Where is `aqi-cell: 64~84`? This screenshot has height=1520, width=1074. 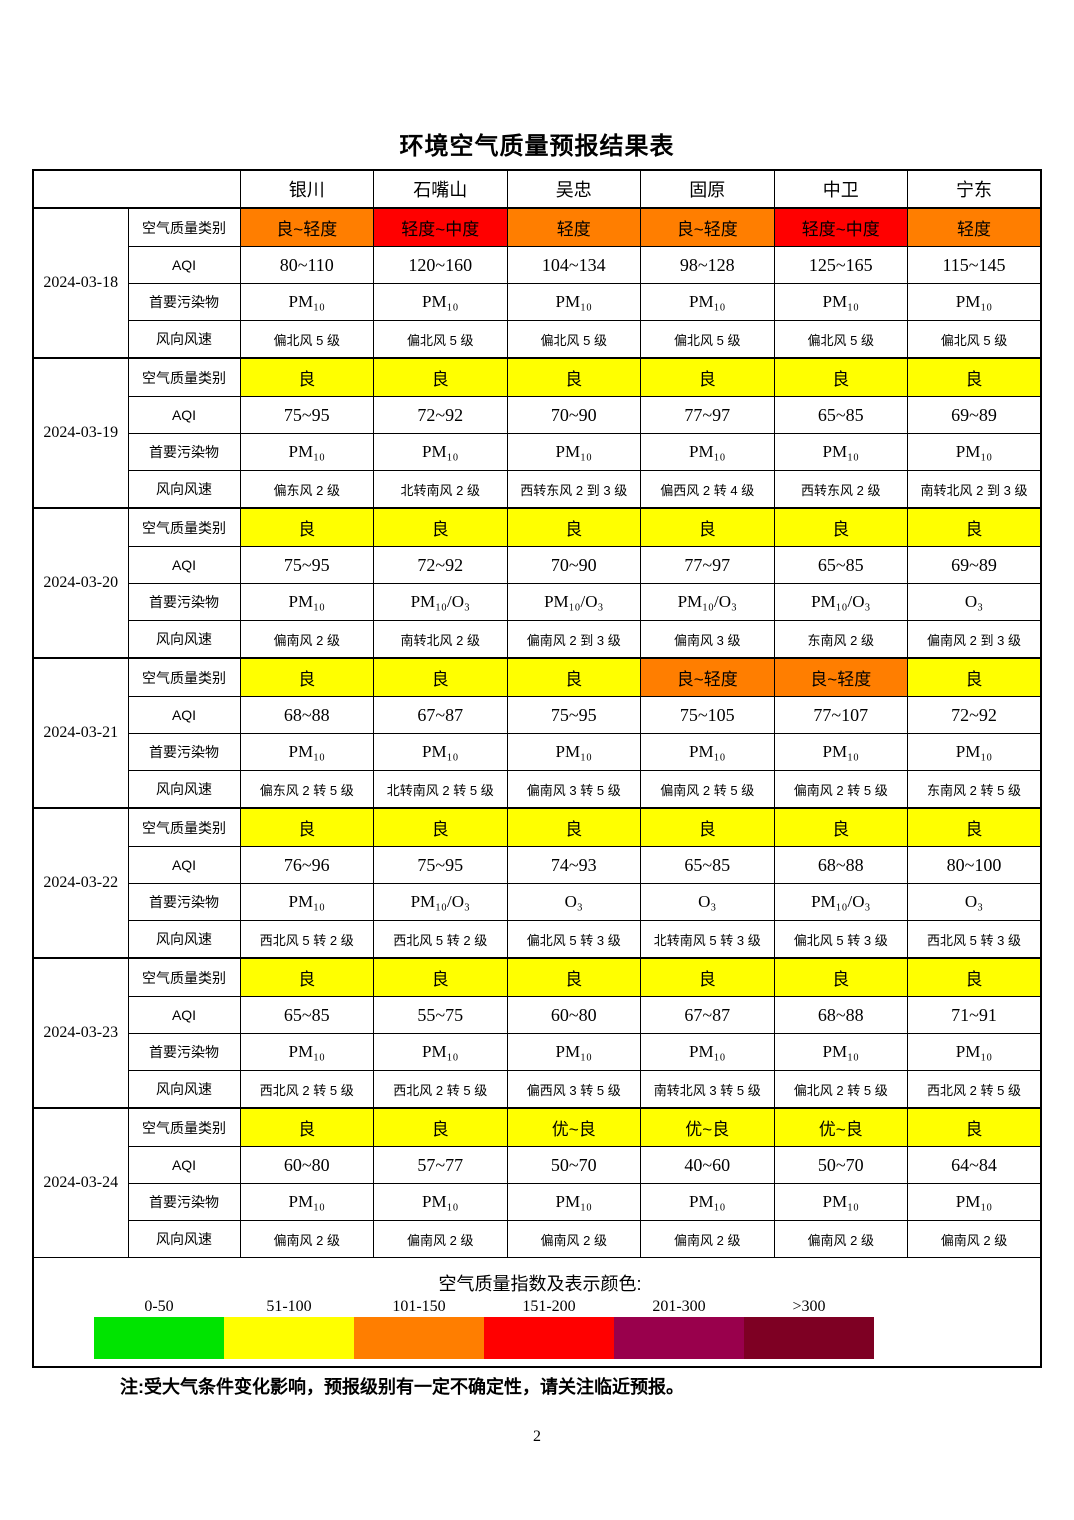
aqi-cell: 64~84 is located at coordinates (974, 1165).